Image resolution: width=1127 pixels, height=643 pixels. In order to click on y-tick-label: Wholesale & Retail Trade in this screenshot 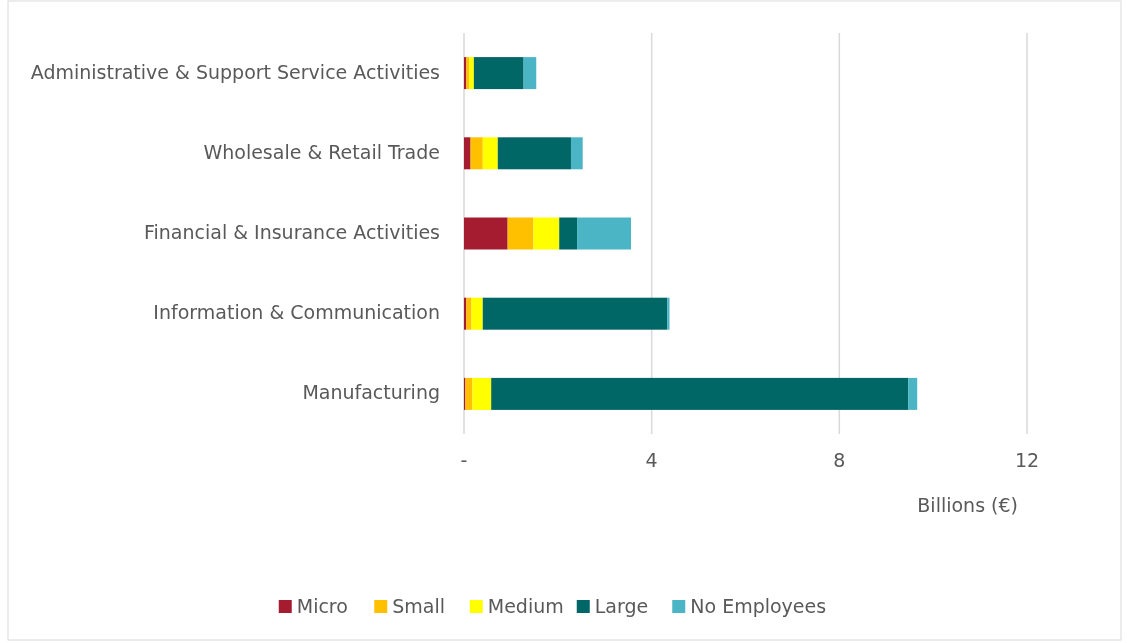, I will do `click(321, 151)`.